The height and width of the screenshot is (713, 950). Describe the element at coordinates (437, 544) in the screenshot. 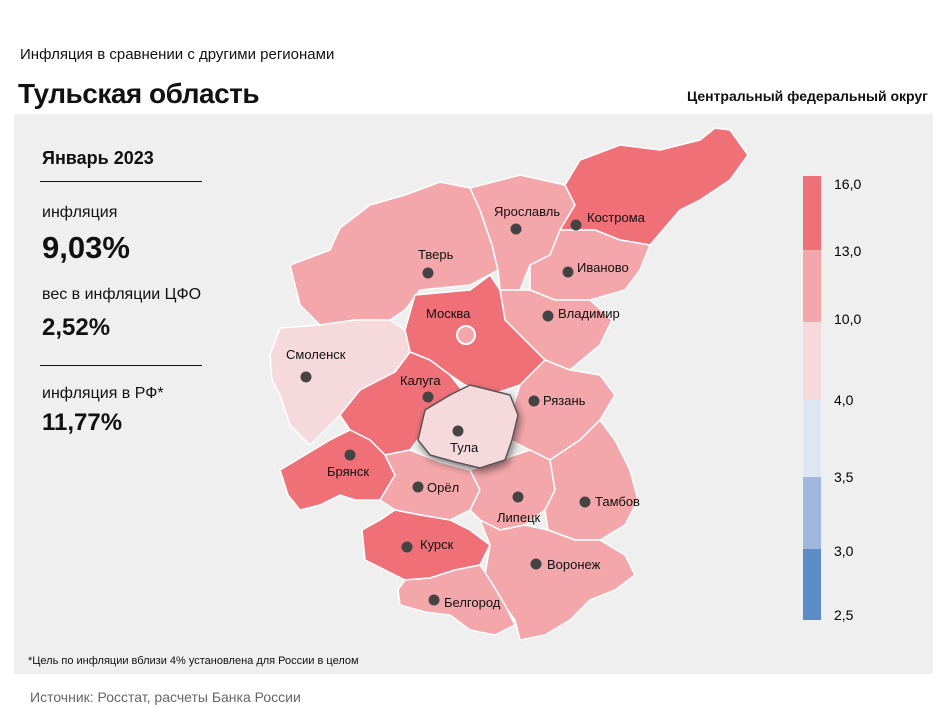

I see `city-label-kursk: Курск` at that location.